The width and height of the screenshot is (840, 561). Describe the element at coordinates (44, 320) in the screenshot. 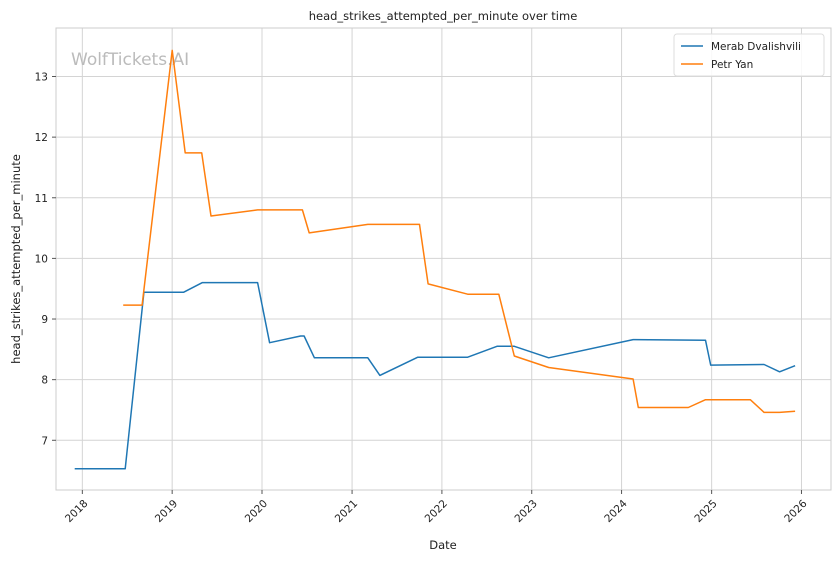

I see `y-tick-label: 9` at that location.